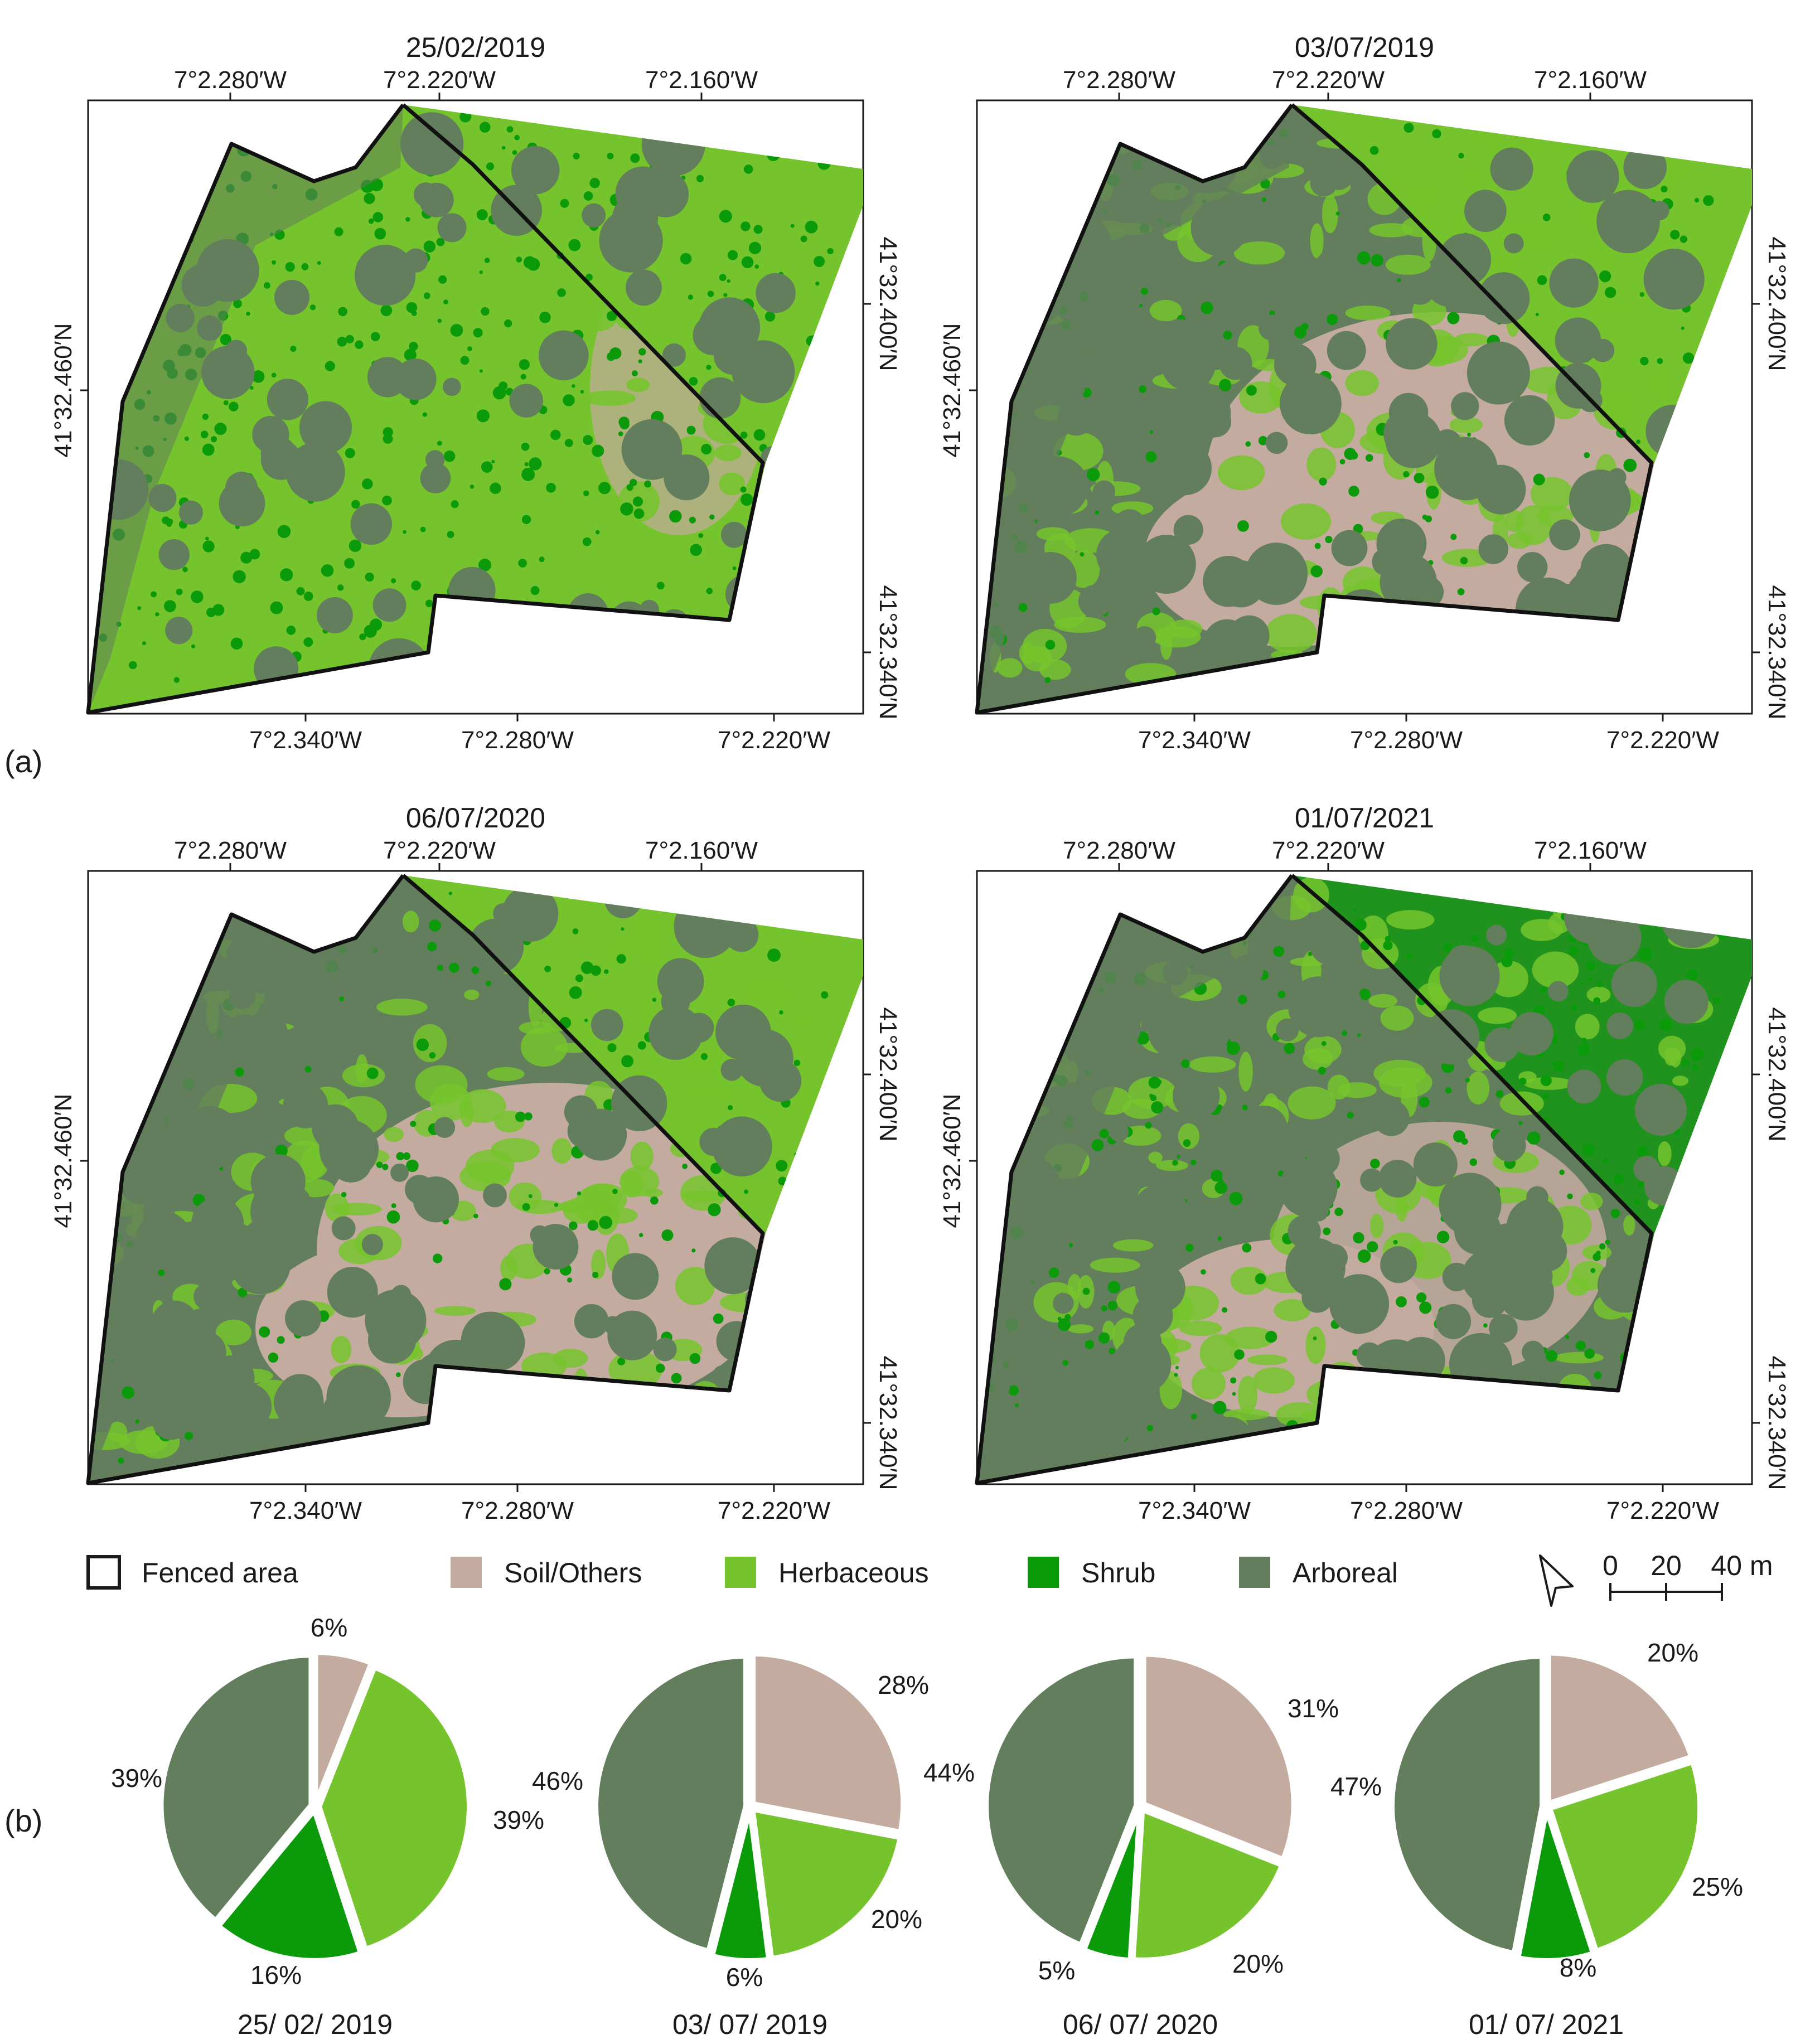 The height and width of the screenshot is (2044, 1815). I want to click on pie-slice-arboreal, so click(1061, 1800).